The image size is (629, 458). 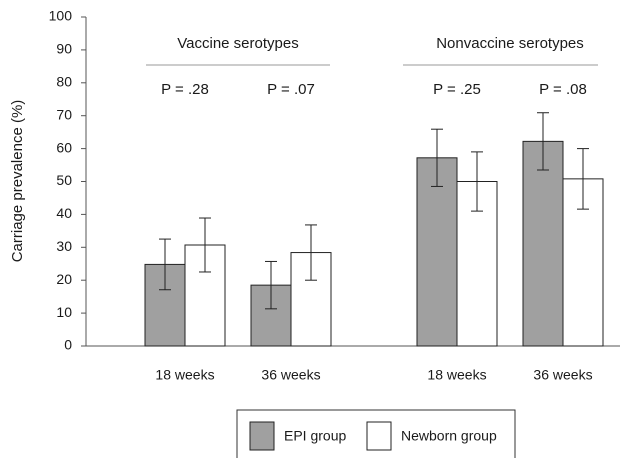 I want to click on p-value: P = .08, so click(x=563, y=89).